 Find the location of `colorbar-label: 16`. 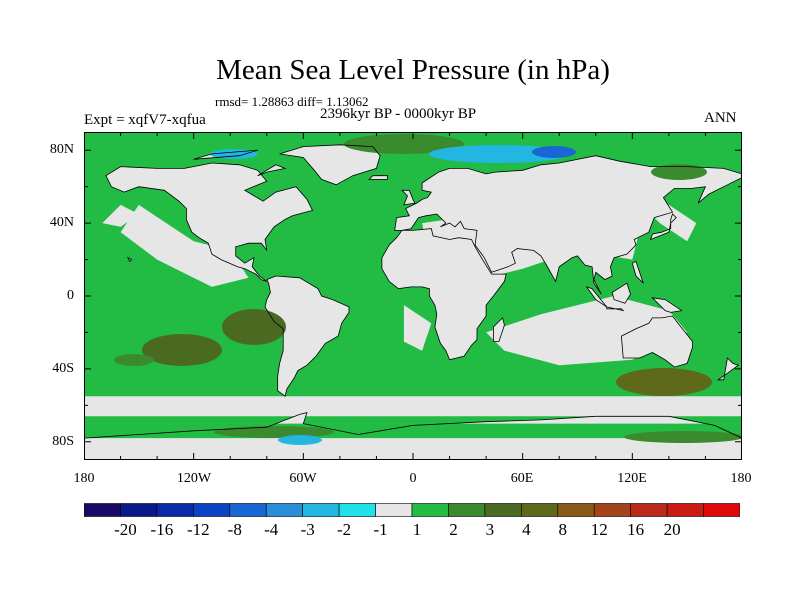

colorbar-label: 16 is located at coordinates (636, 529).